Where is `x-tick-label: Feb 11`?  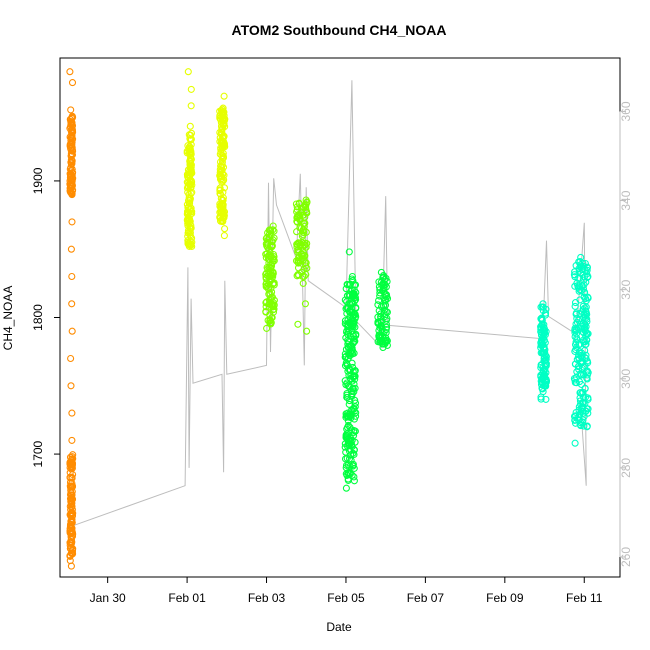
x-tick-label: Feb 11 is located at coordinates (584, 598).